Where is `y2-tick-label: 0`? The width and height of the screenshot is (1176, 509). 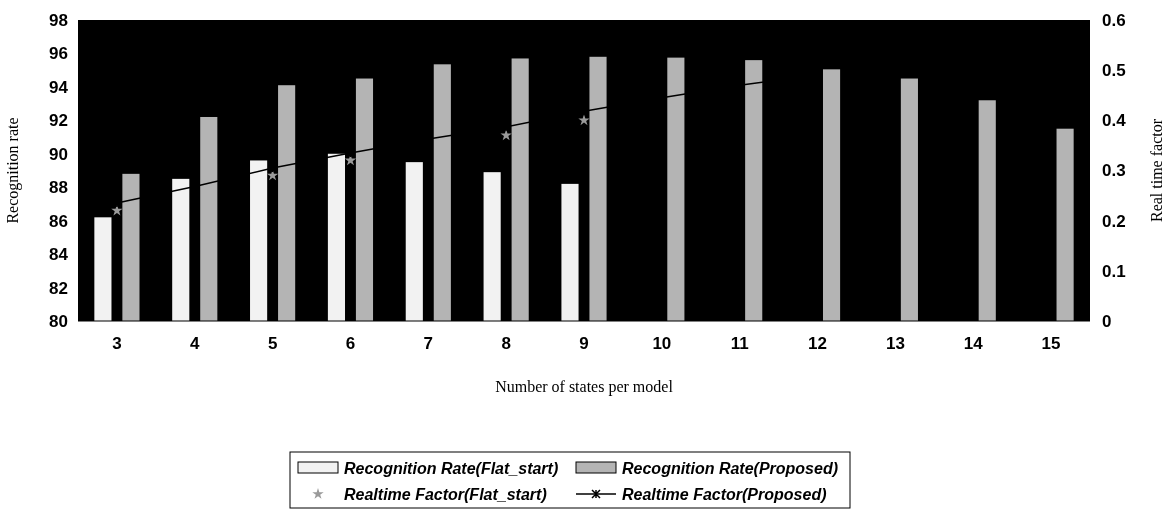 y2-tick-label: 0 is located at coordinates (1107, 321).